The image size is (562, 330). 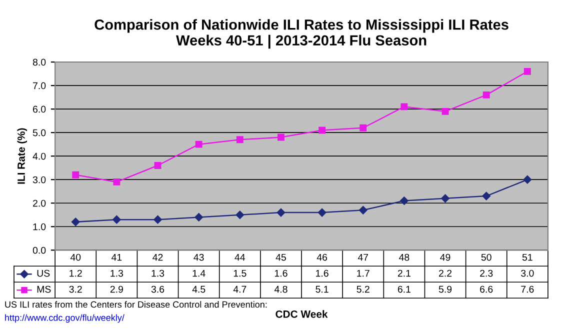 What do you see at coordinates (22, 156) in the screenshot?
I see `y-axis-title: ILI Rate (%)` at bounding box center [22, 156].